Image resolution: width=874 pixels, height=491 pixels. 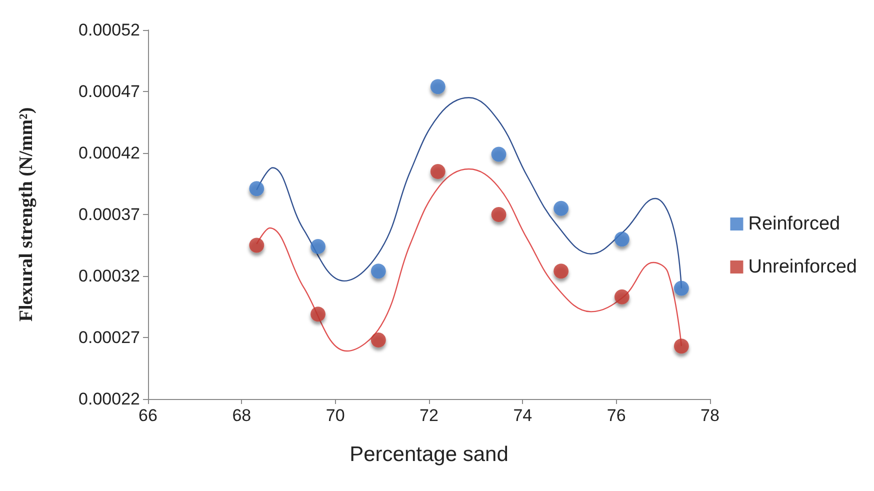 I want to click on x-tick-label: 78, so click(x=710, y=415).